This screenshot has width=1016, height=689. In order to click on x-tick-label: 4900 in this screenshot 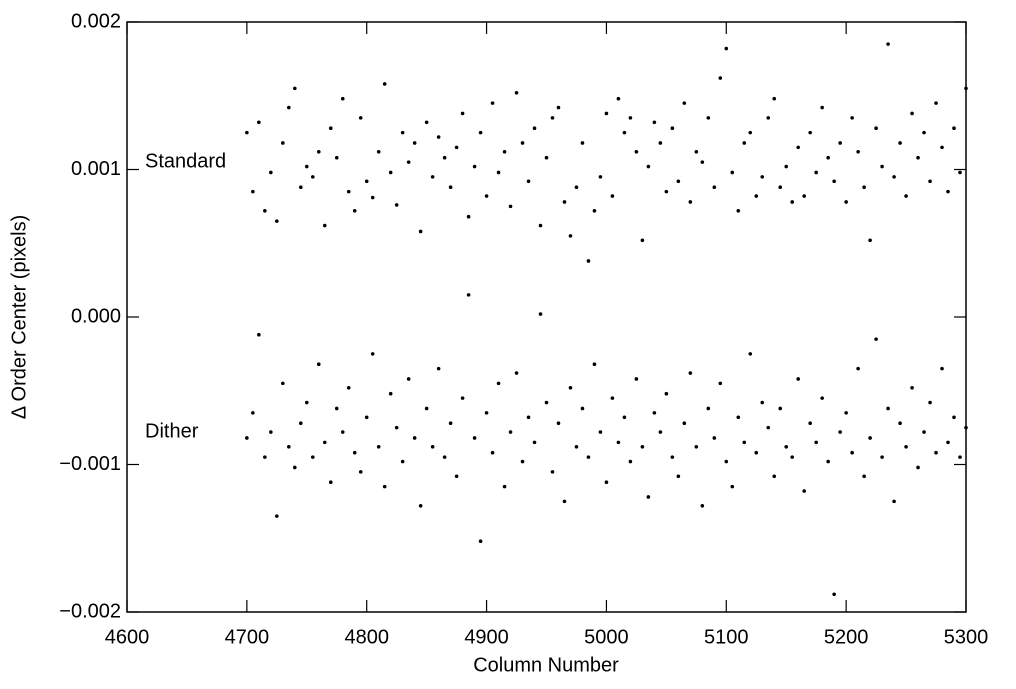, I will do `click(486, 637)`.